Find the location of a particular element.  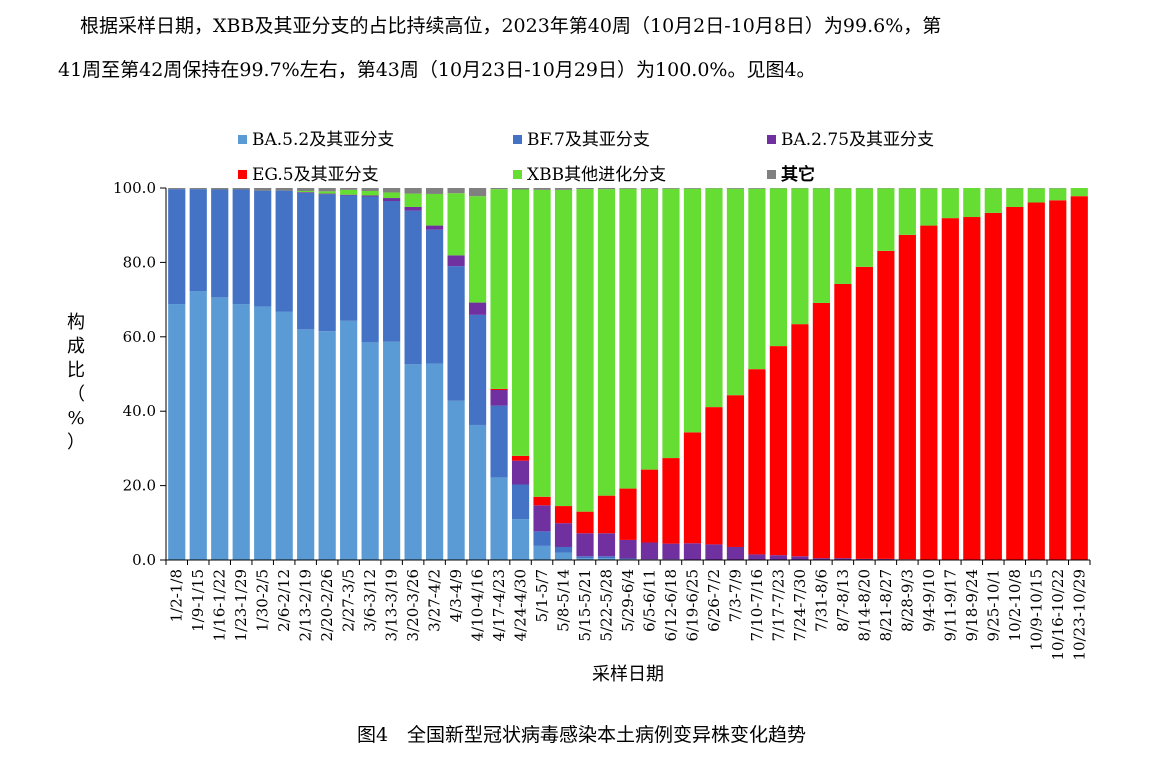

x-tick-label: 1/30-2/5 is located at coordinates (263, 600).